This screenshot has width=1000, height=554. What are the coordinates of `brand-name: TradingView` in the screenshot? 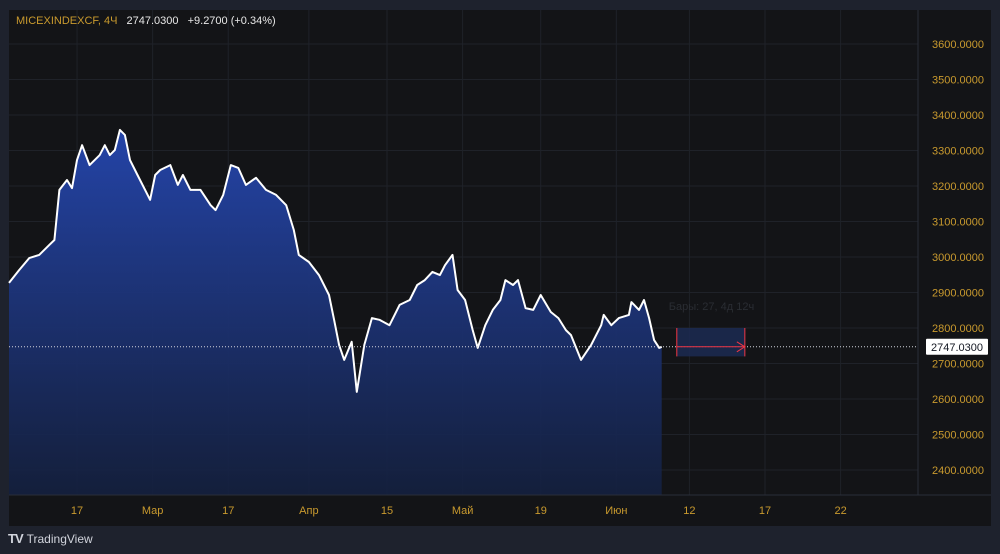 It's located at (59, 538).